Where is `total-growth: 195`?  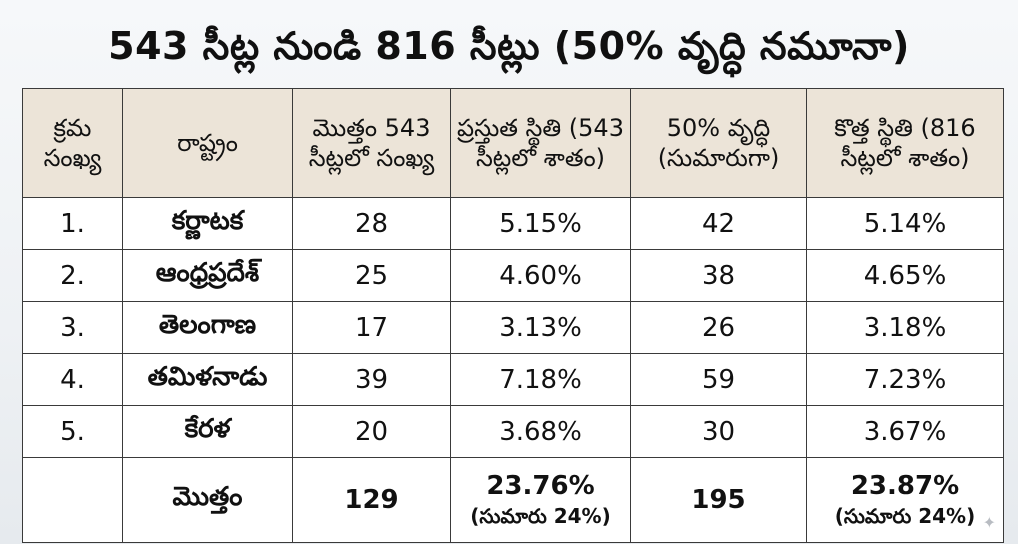
total-growth: 195 is located at coordinates (718, 500).